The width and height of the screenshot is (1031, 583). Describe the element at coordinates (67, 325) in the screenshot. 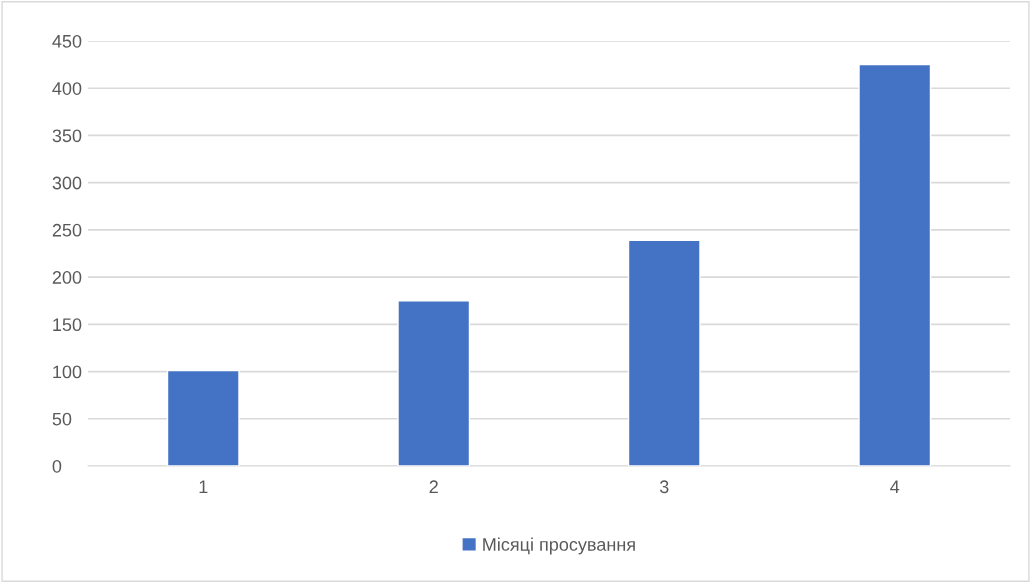

I see `y-tick-label: 150` at that location.